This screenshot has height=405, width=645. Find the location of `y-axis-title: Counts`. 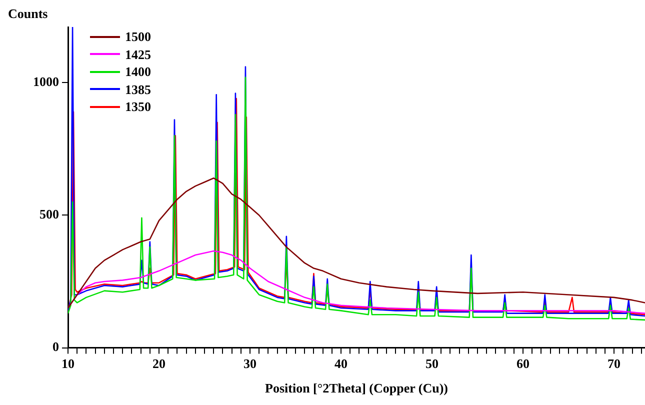

y-axis-title: Counts is located at coordinates (28, 14).